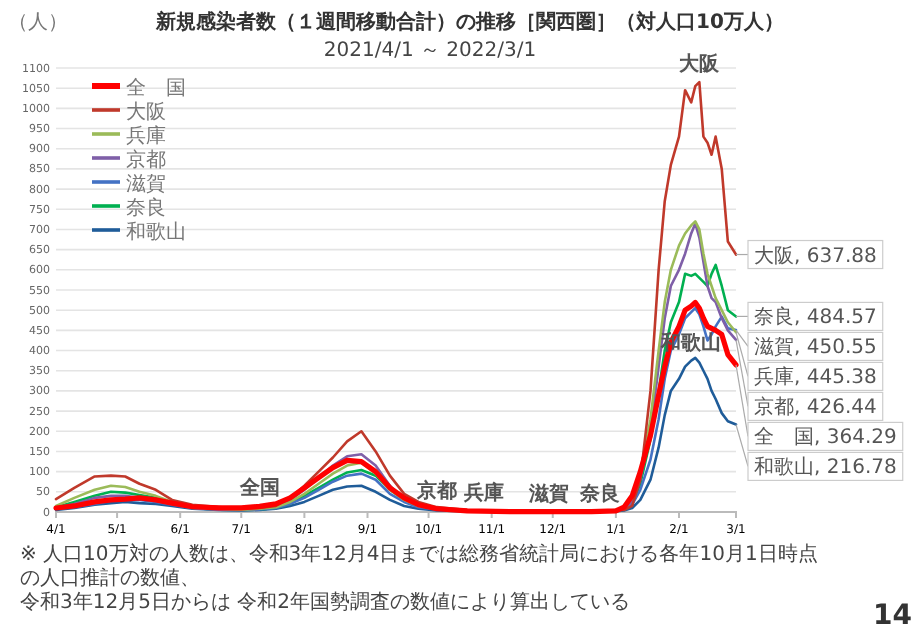  What do you see at coordinates (325, 602) in the screenshot?
I see `text: 令和3年12月5日からは 令和2年国勢調査の数値により算出している` at bounding box center [325, 602].